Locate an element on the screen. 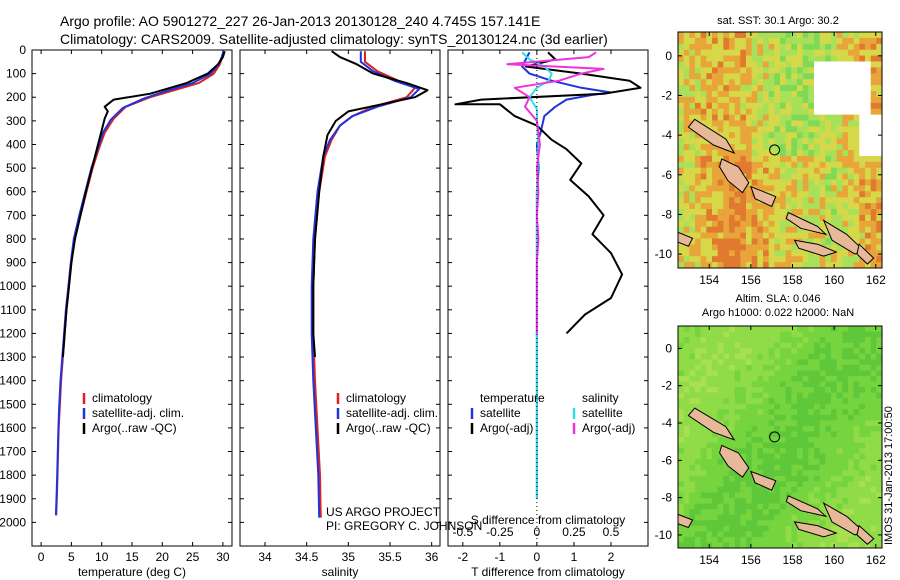 The image size is (900, 580). sla-map-xtick-label: 154 is located at coordinates (709, 560).